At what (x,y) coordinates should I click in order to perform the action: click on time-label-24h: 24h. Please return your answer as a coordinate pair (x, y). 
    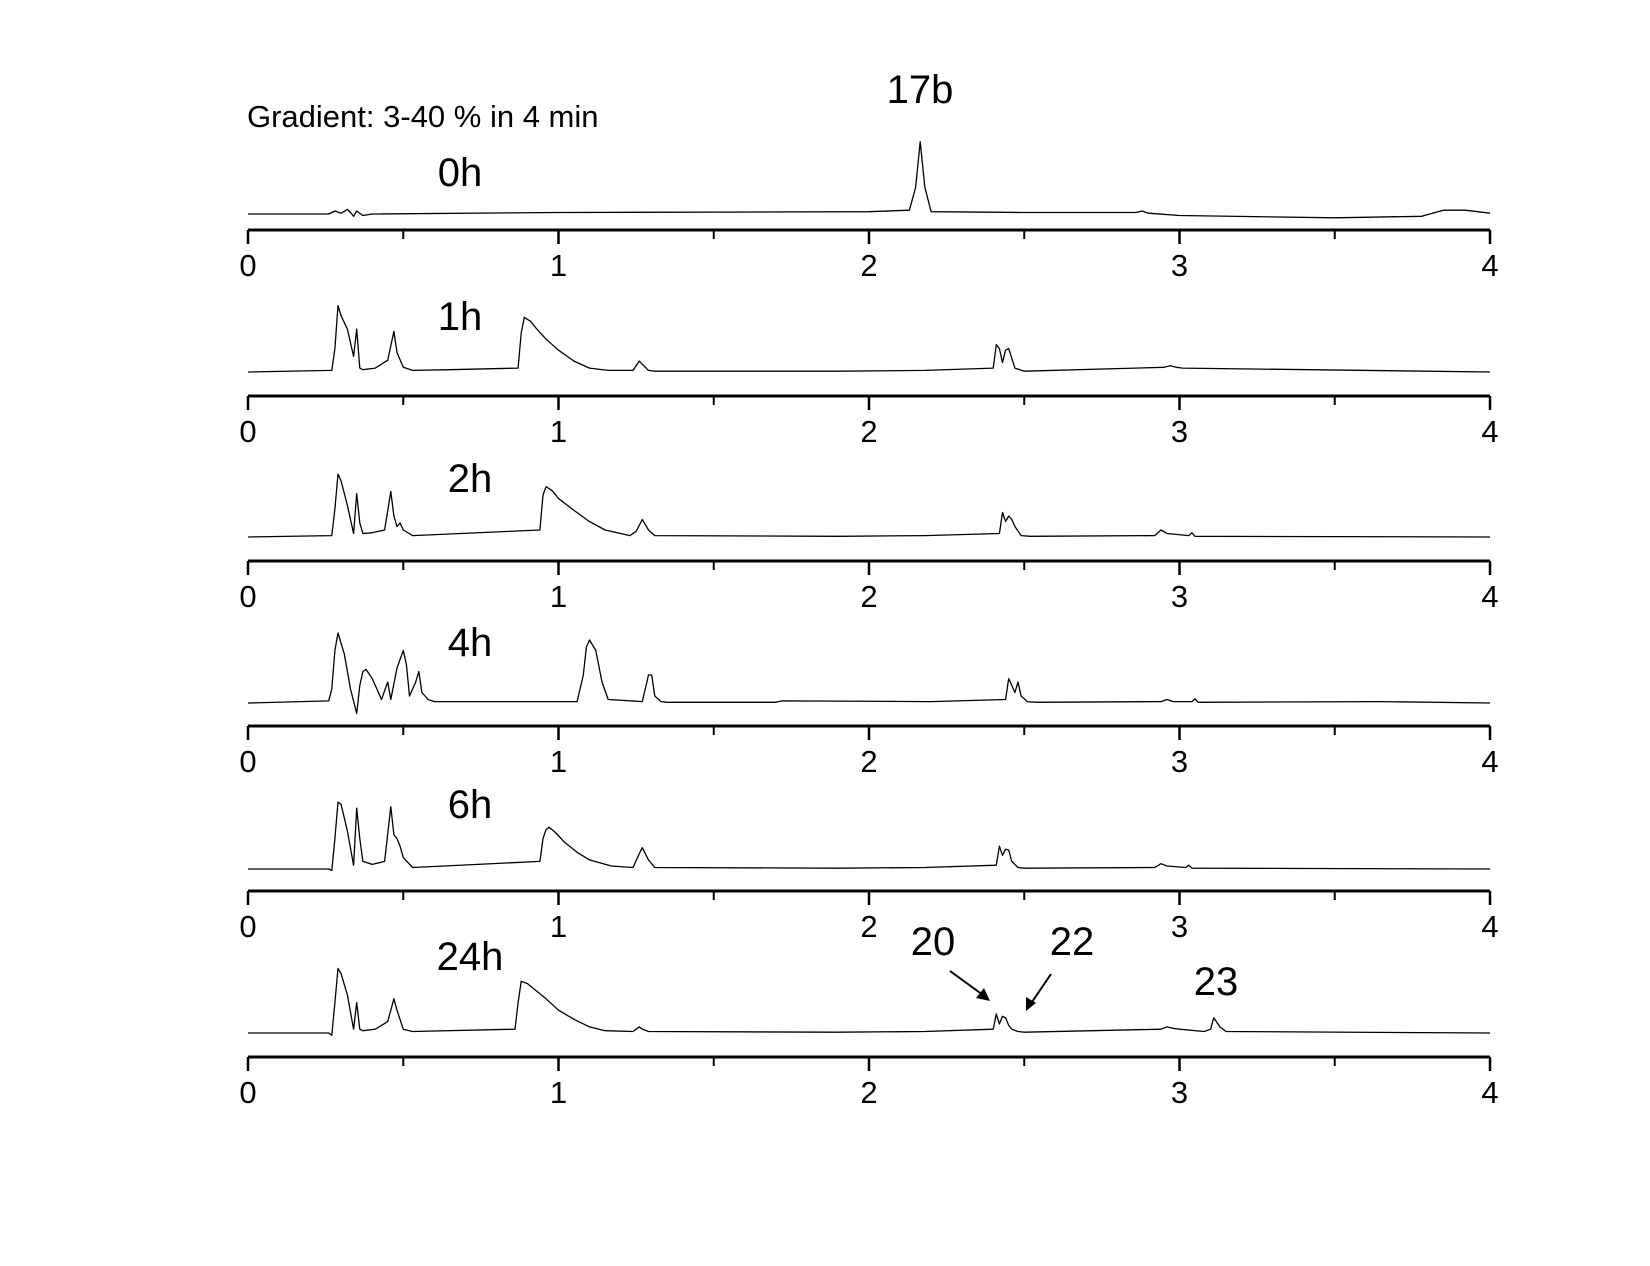
    Looking at the image, I should click on (470, 957).